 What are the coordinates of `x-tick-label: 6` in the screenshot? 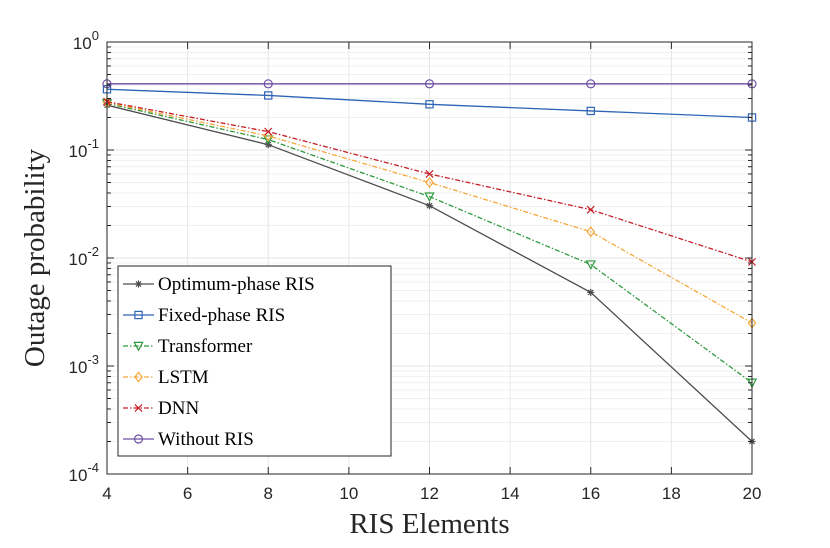 It's located at (187, 493).